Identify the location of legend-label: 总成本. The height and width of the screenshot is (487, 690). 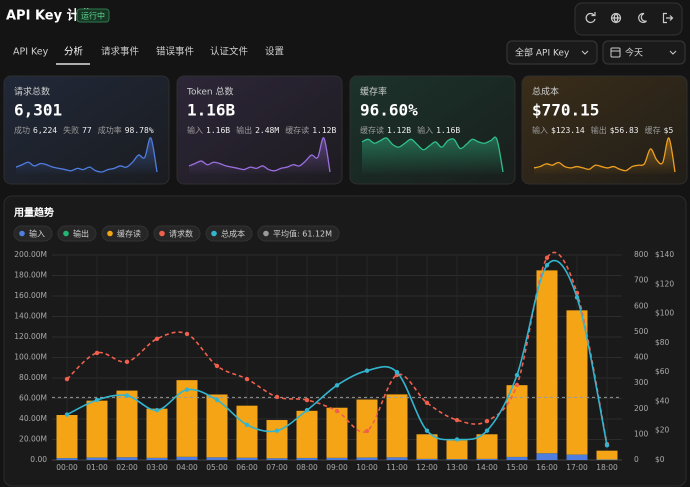
(233, 234).